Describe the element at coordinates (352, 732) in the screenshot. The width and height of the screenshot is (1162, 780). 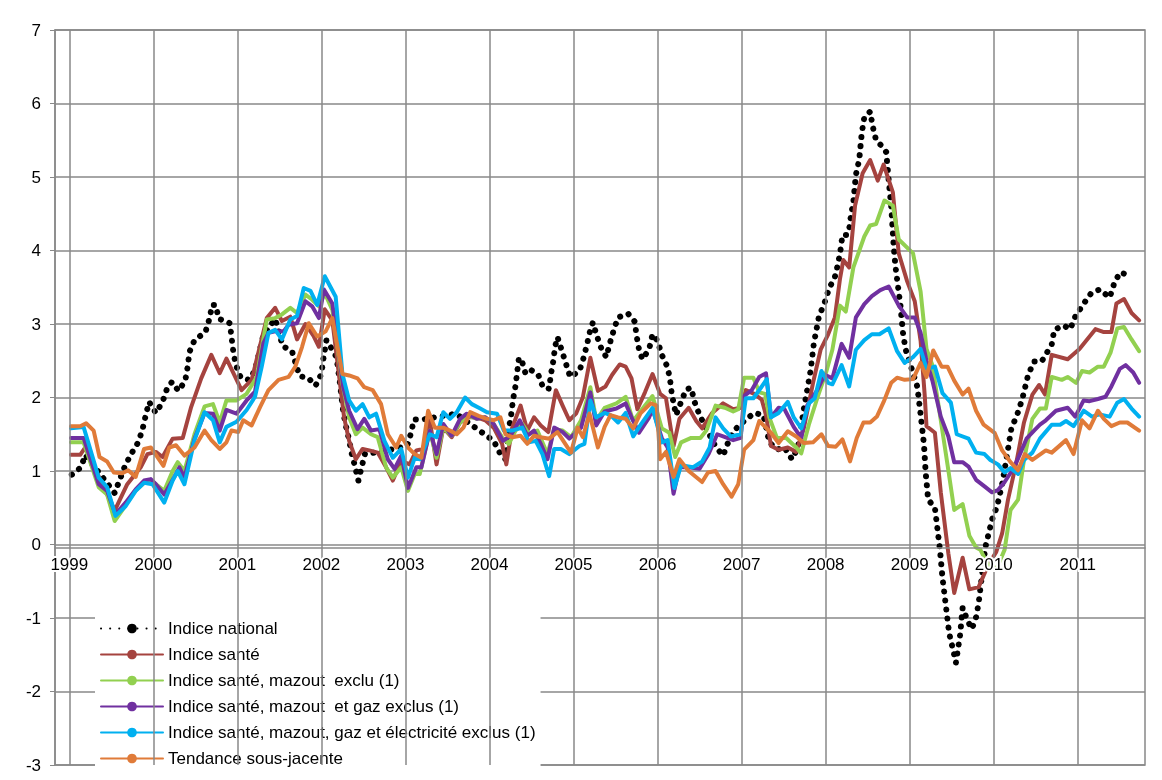
I see `legend-label: Indice santé, mazout, gaz et électricité exclus (1)` at that location.